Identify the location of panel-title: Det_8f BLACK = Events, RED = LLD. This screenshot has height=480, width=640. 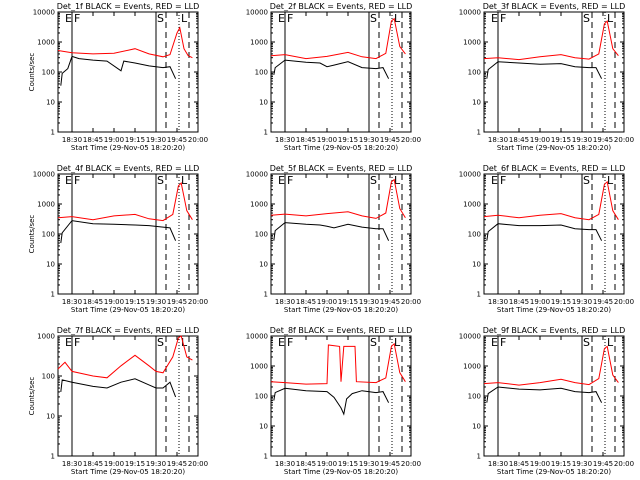
(341, 330).